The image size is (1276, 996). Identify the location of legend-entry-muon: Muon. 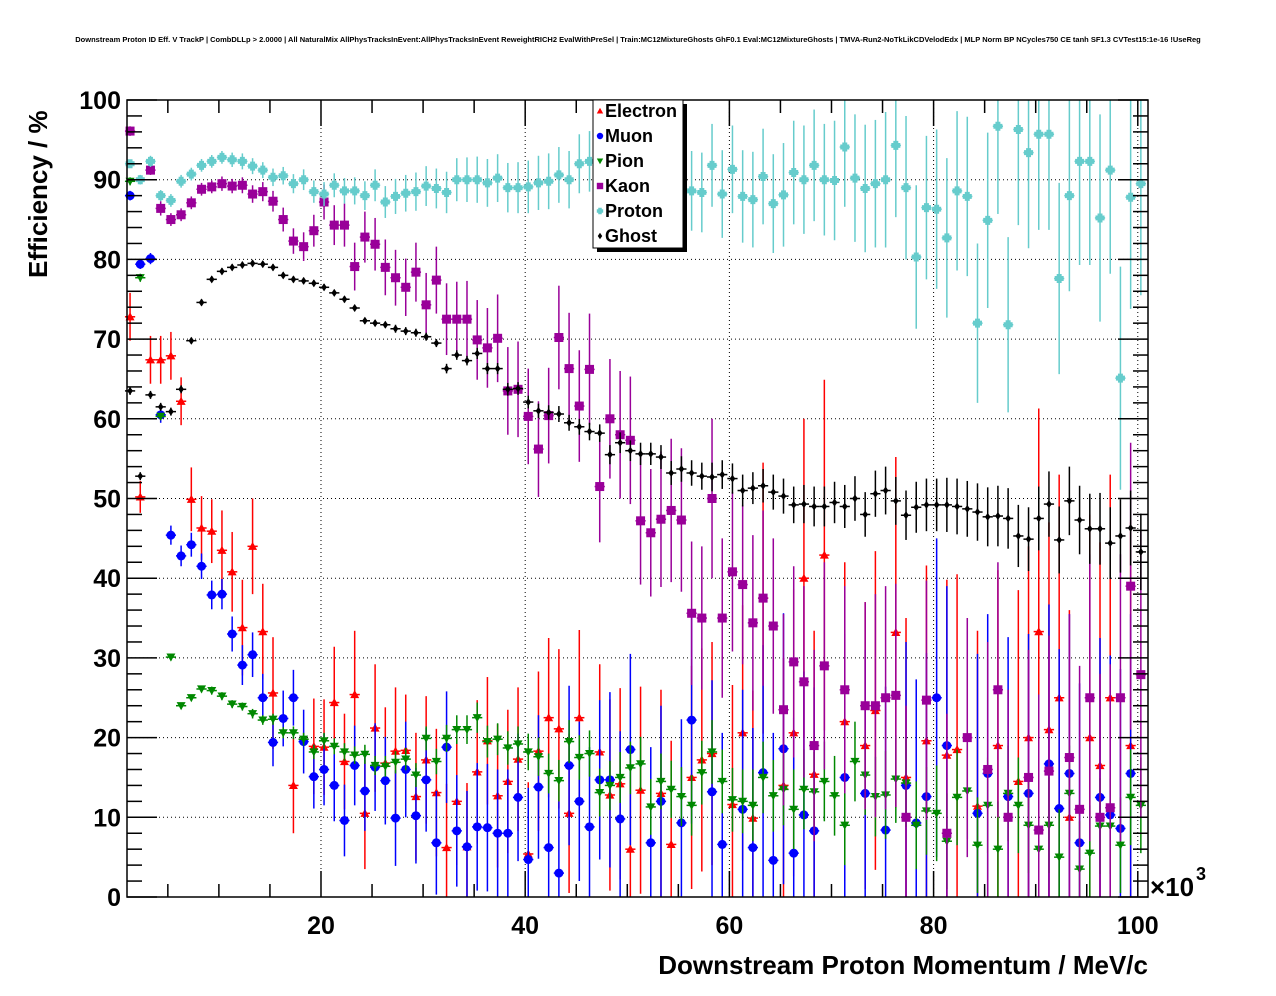
(624, 136).